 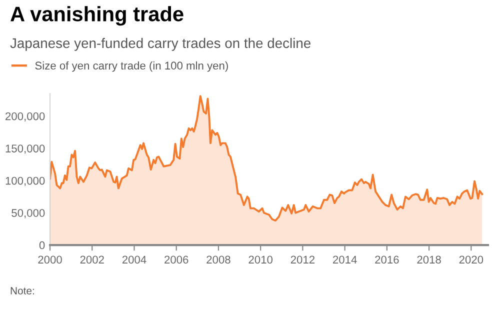 What do you see at coordinates (134, 260) in the screenshot?
I see `x-tick-label: 2004` at bounding box center [134, 260].